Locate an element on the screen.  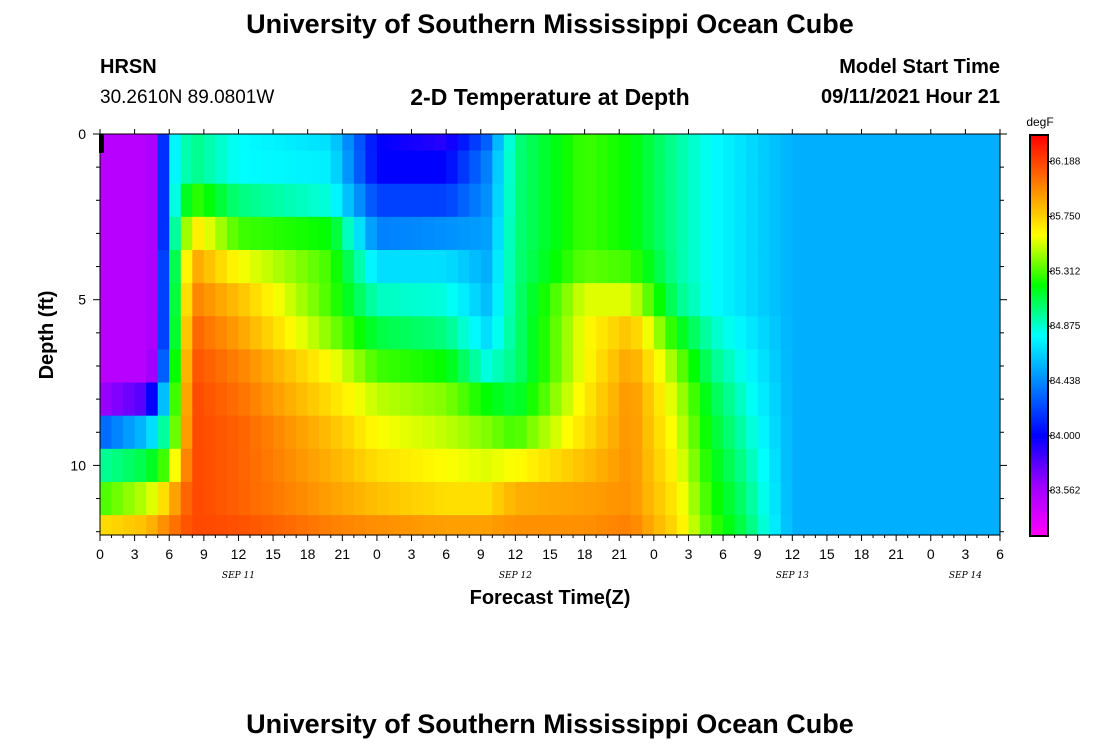
x-tick-label: 3 is located at coordinates (965, 554).